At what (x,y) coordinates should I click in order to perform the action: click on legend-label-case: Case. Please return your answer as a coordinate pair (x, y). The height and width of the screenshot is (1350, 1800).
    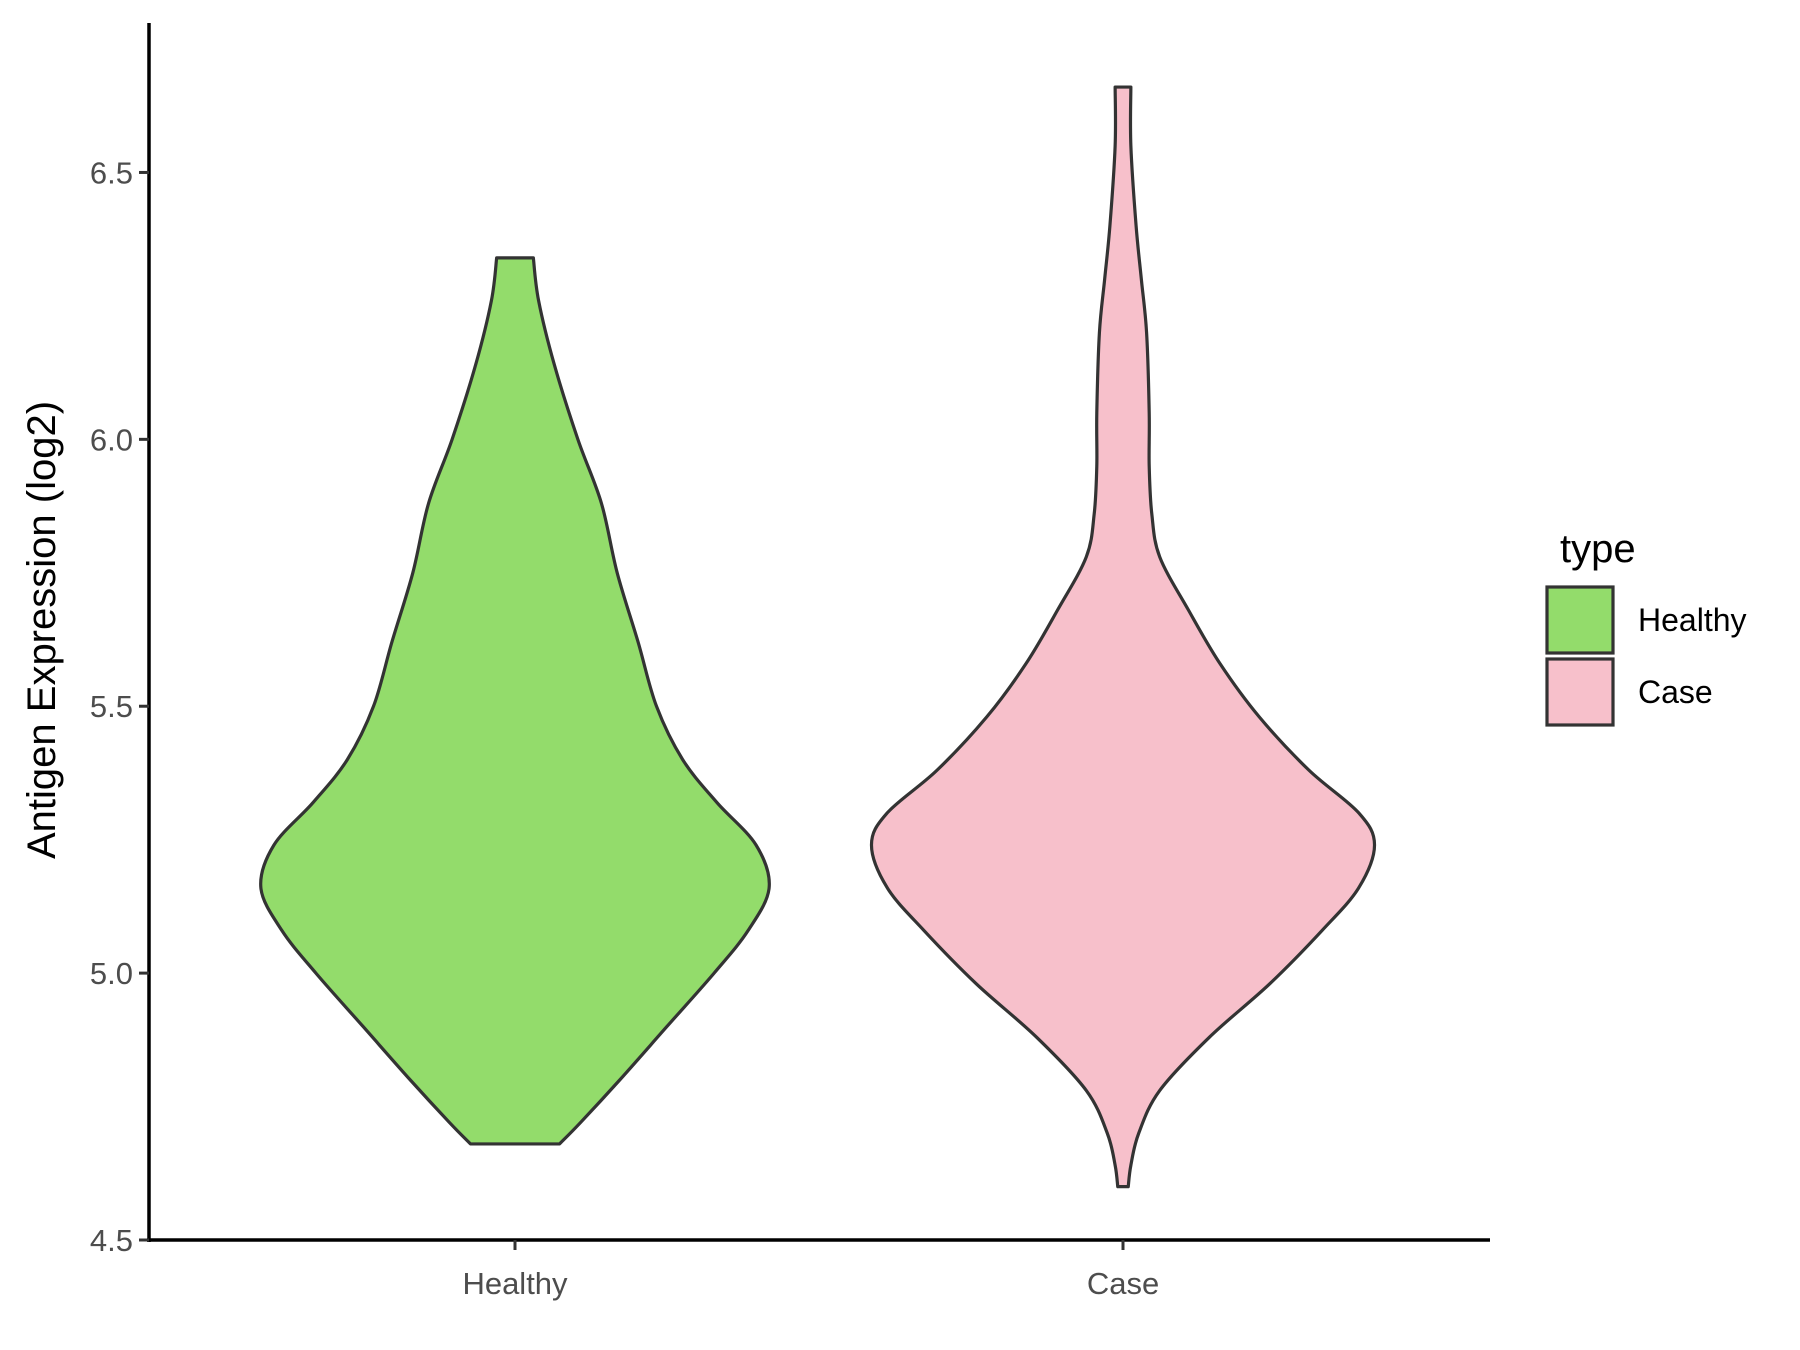
    Looking at the image, I should click on (1675, 692).